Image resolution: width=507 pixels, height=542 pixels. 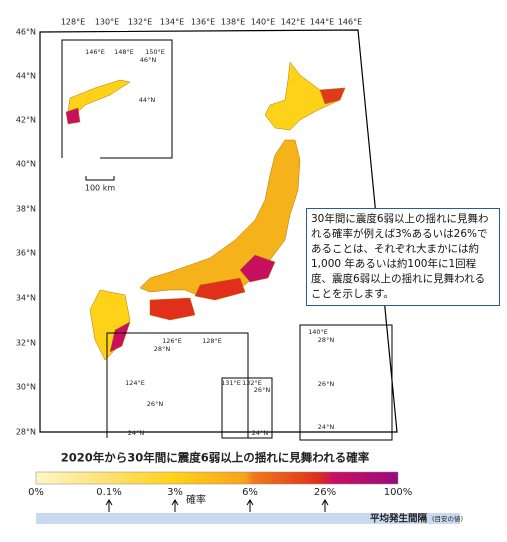 What do you see at coordinates (252, 383) in the screenshot?
I see `inset-label: 132°E` at bounding box center [252, 383].